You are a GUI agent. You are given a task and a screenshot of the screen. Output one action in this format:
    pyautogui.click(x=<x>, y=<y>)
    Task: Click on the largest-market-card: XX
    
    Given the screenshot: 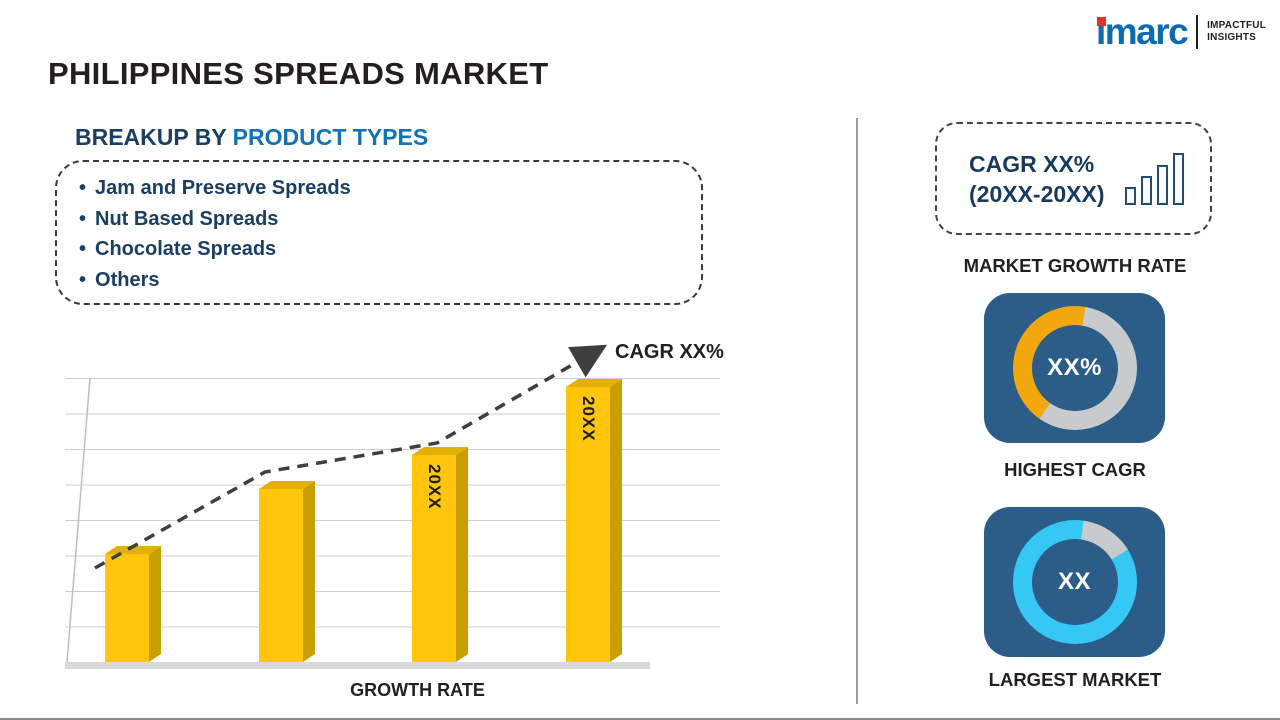 What is the action you would take?
    pyautogui.click(x=1074, y=582)
    